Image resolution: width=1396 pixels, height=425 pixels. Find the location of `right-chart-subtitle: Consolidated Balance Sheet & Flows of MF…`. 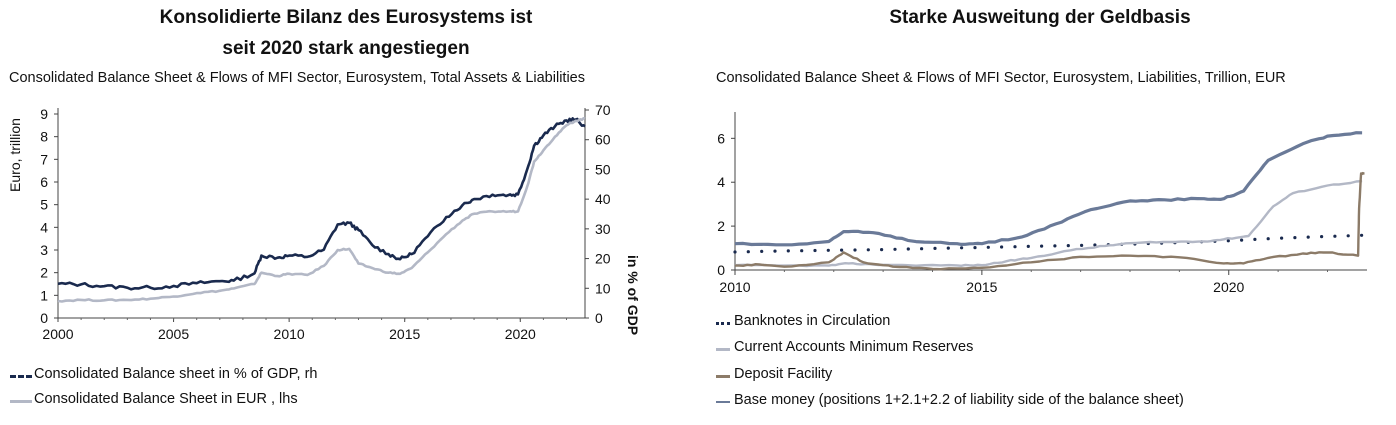

right-chart-subtitle: Consolidated Balance Sheet & Flows of MF… is located at coordinates (1001, 78).